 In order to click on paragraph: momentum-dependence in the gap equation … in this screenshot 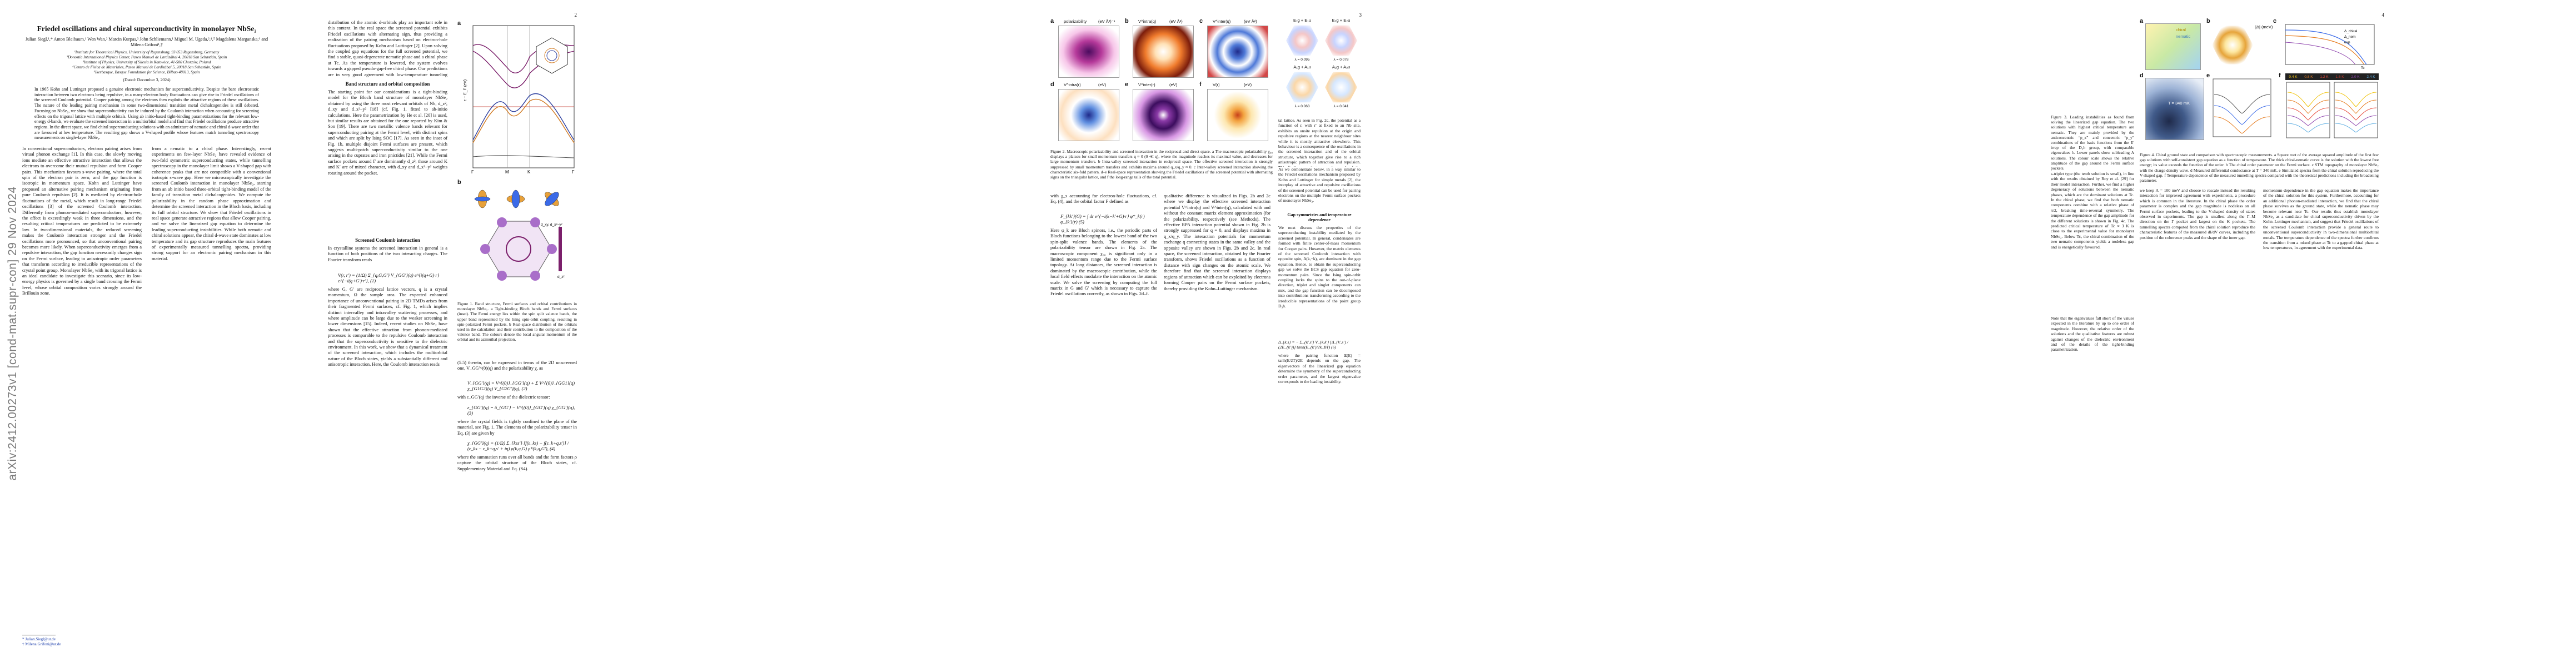, I will do `click(2321, 219)`.